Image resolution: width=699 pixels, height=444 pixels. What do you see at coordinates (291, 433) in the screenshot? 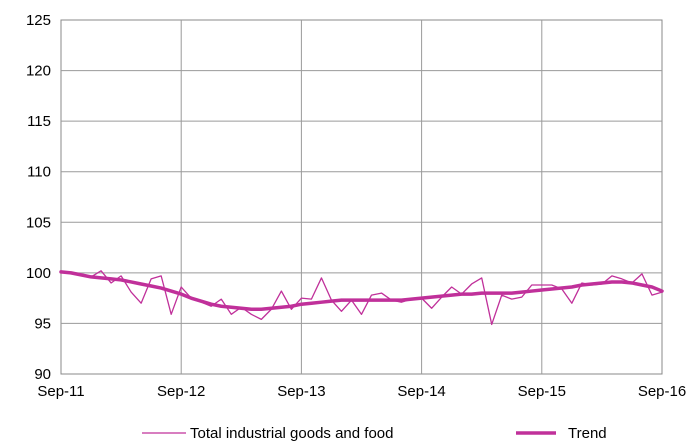
I see `legend-label-series-1: Total industrial goods and food` at bounding box center [291, 433].